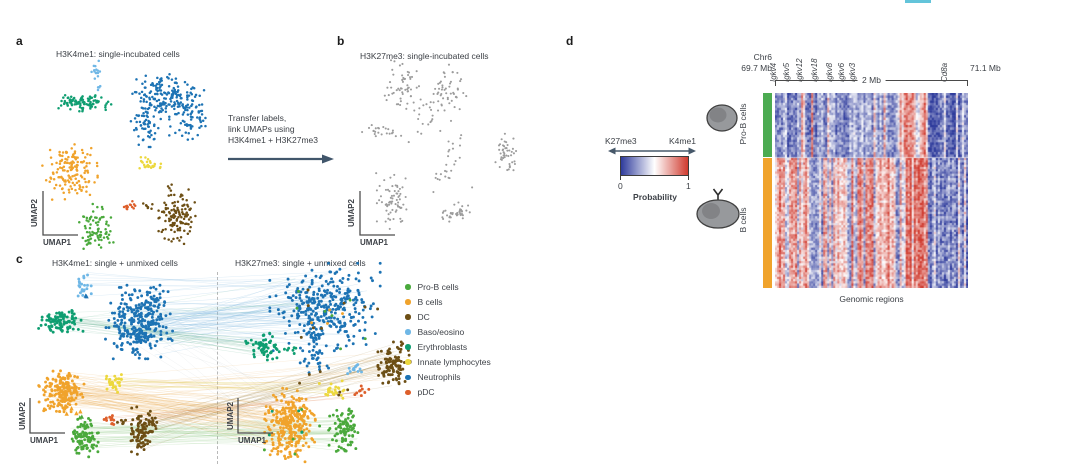 The width and height of the screenshot is (1080, 476). I want to click on gene-label-cd8a: Cd8a, so click(944, 72).